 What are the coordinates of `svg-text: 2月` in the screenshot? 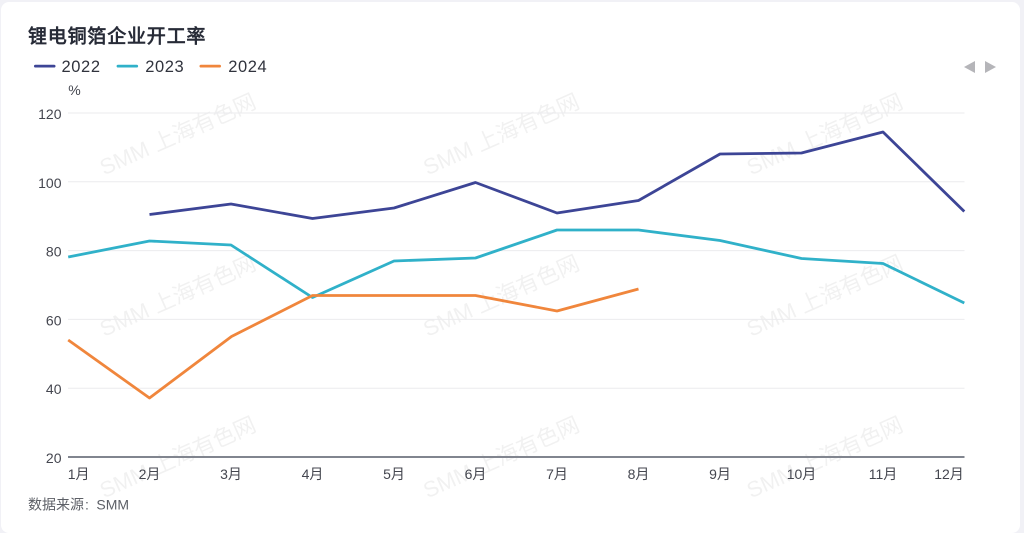 It's located at (150, 474).